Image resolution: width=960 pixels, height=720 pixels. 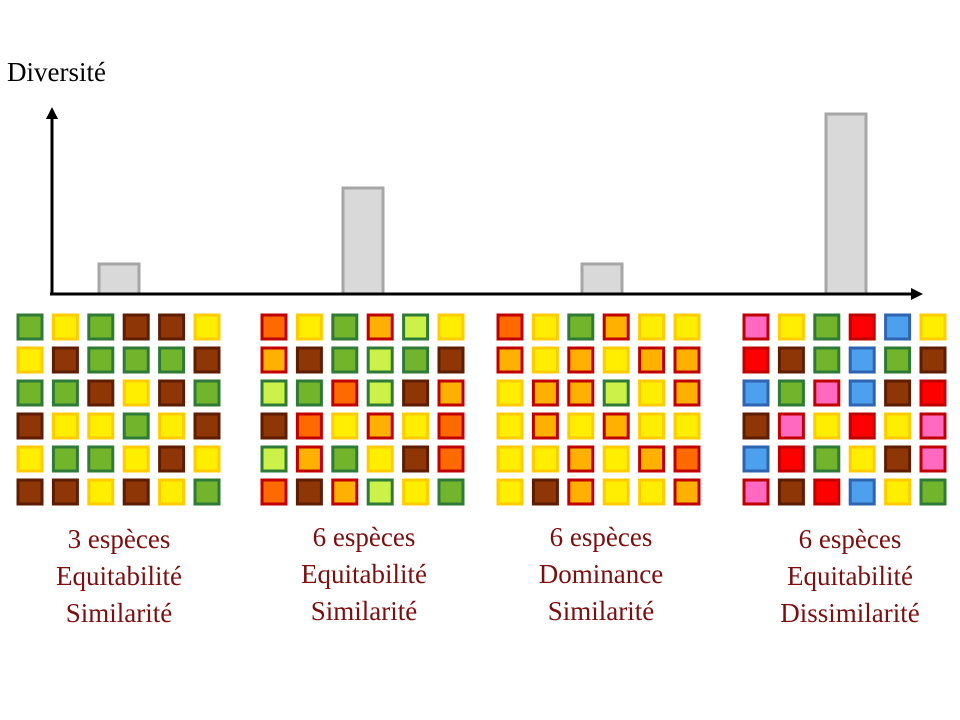 I want to click on community-caption-1: 3 espèces Equitabilité Similarité, so click(x=119, y=576).